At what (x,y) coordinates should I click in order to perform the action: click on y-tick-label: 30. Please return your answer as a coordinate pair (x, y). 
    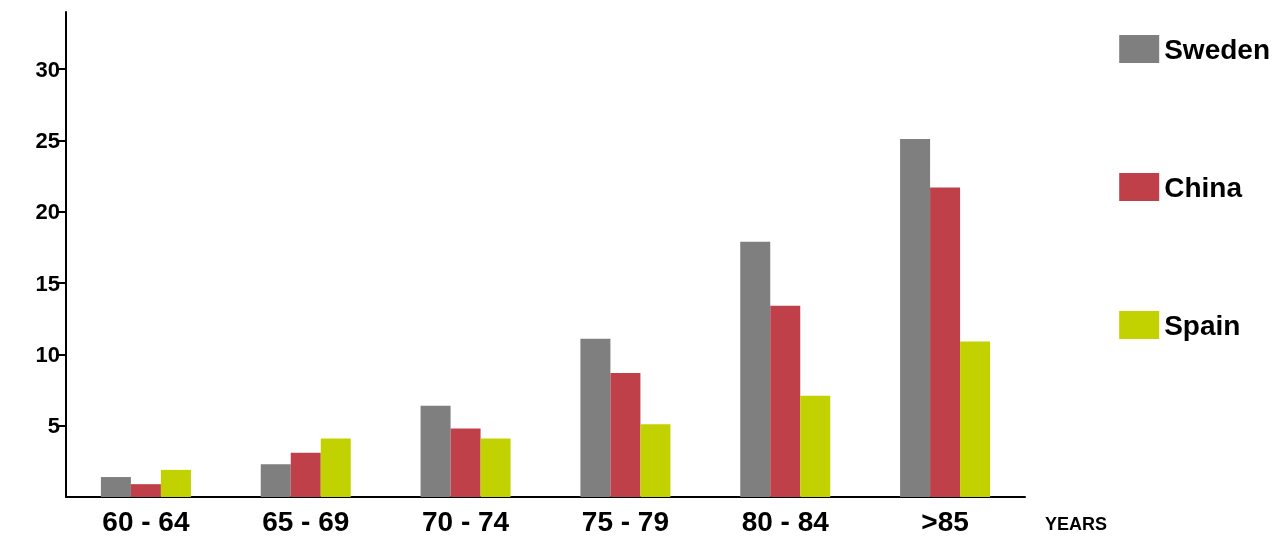
    Looking at the image, I should click on (47, 69).